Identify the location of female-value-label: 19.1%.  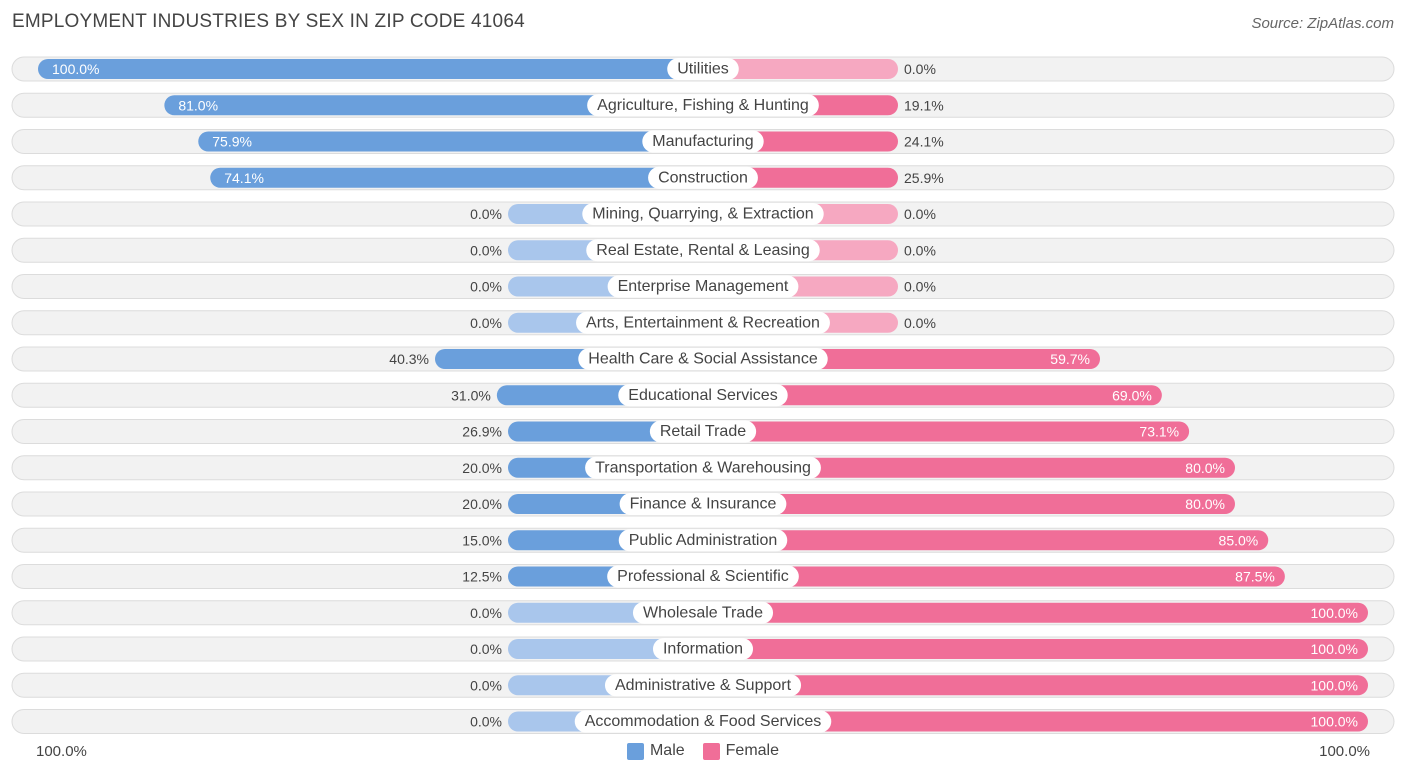
(924, 105).